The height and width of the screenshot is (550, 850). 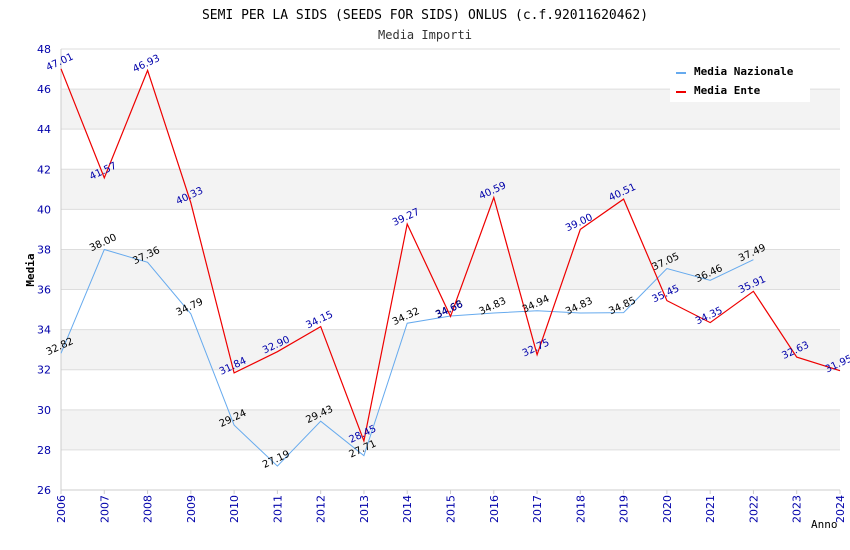 I want to click on legend-box, so click(x=740, y=81).